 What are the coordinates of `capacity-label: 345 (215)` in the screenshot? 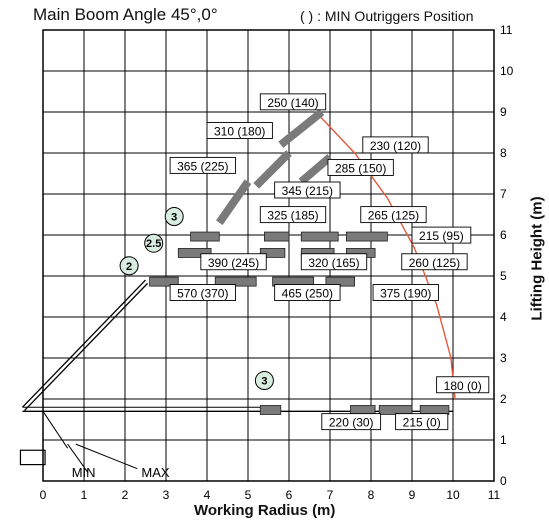 It's located at (307, 191).